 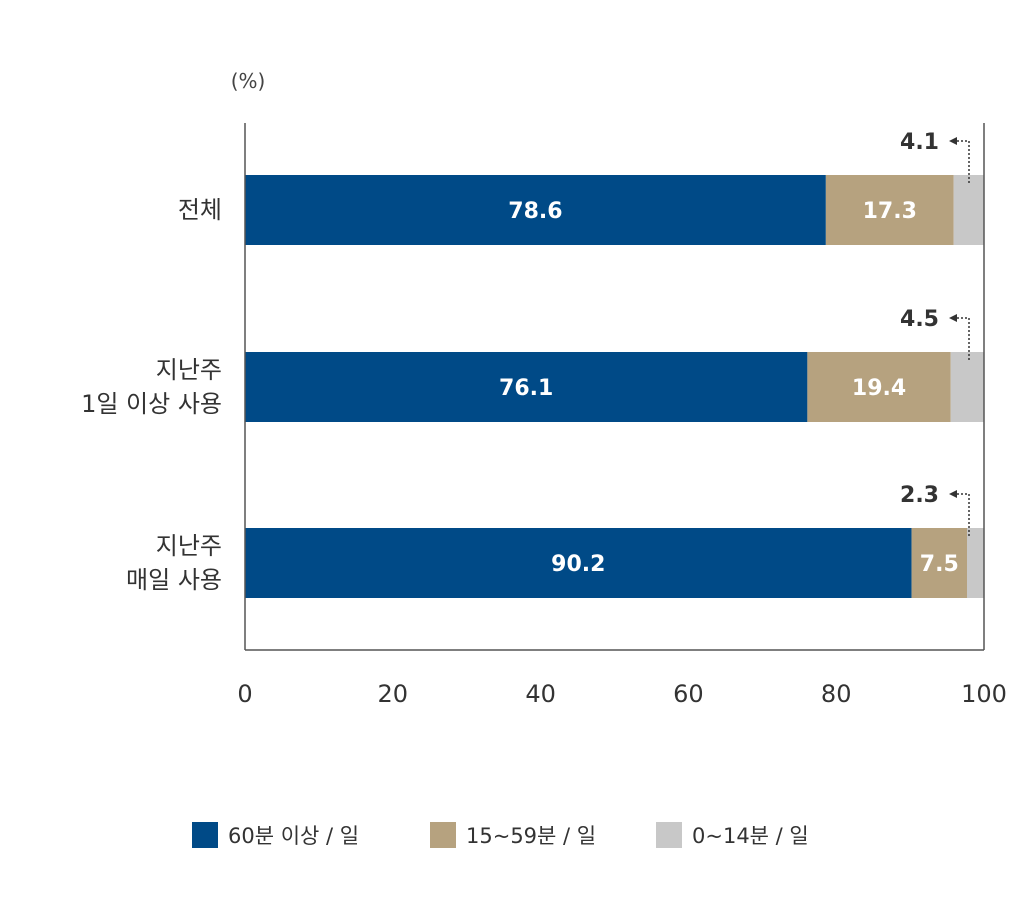 What do you see at coordinates (200, 210) in the screenshot?
I see `category-label: 전체` at bounding box center [200, 210].